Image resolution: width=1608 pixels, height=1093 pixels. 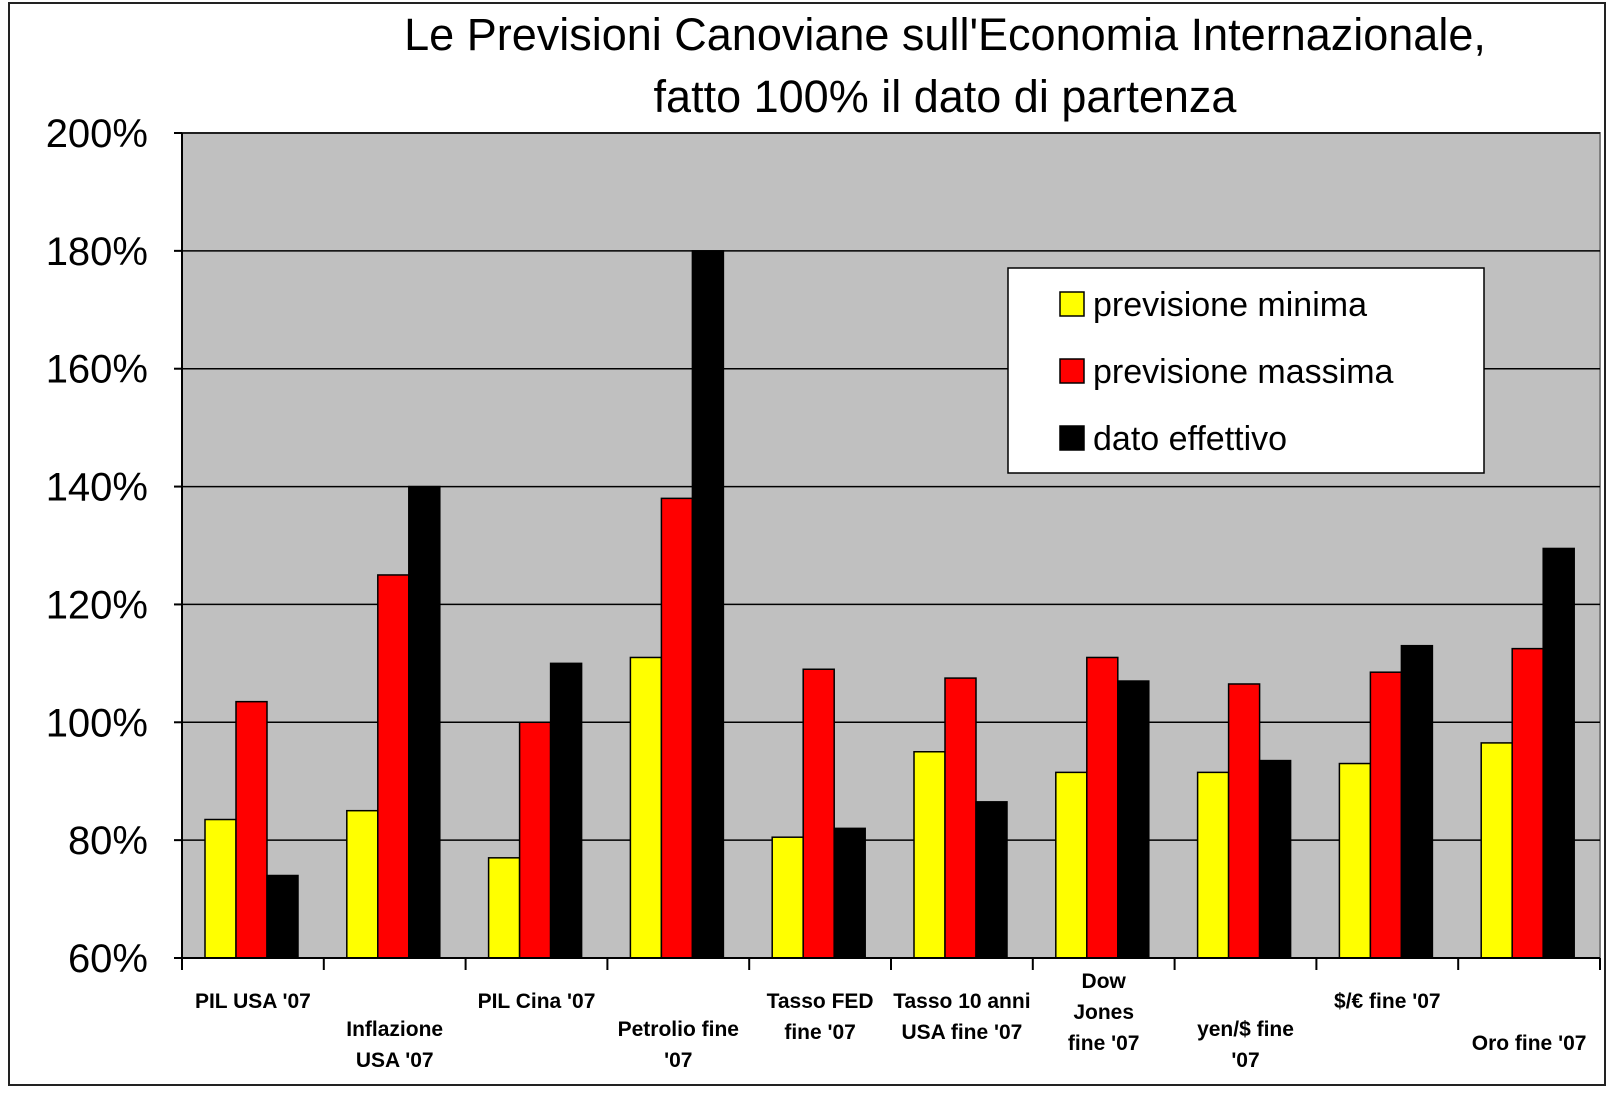 I want to click on y-tick-label: 200%, so click(x=97, y=134).